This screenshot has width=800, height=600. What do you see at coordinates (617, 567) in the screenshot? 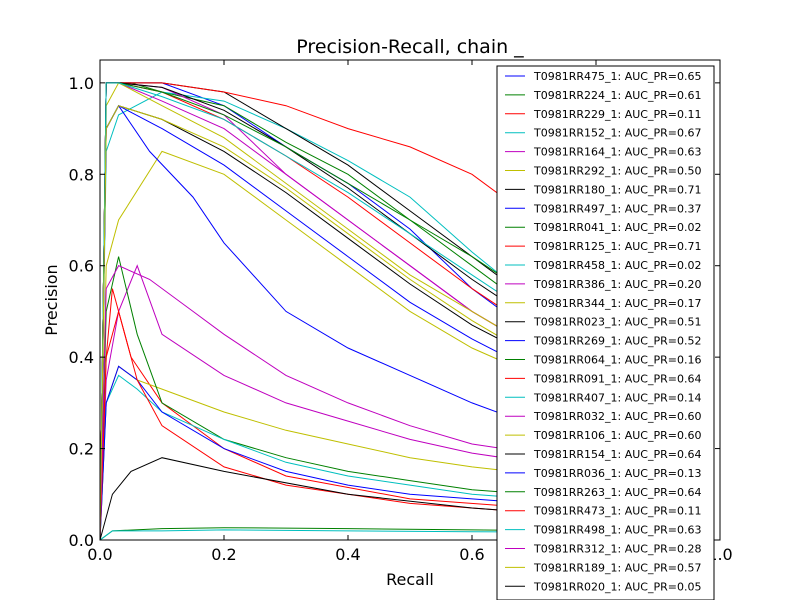
I see `legend-entry: T0981RR189_1: AUC_PR=0.57` at bounding box center [617, 567].